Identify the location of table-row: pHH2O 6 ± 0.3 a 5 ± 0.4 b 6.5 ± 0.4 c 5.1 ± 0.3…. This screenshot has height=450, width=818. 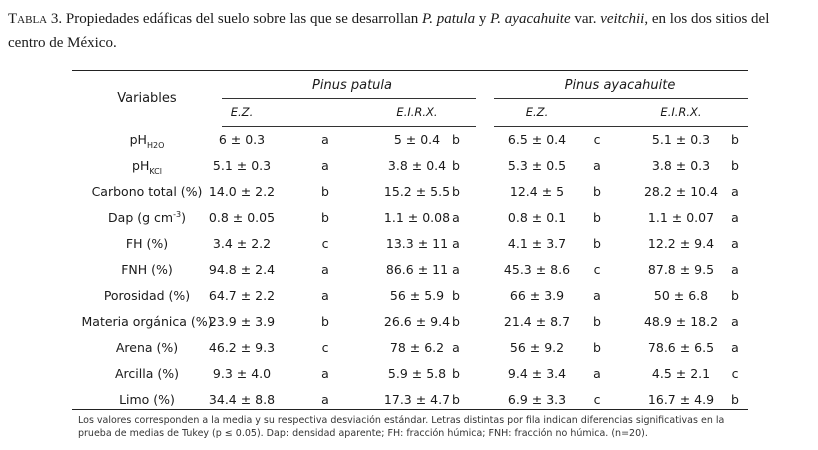
(410, 140).